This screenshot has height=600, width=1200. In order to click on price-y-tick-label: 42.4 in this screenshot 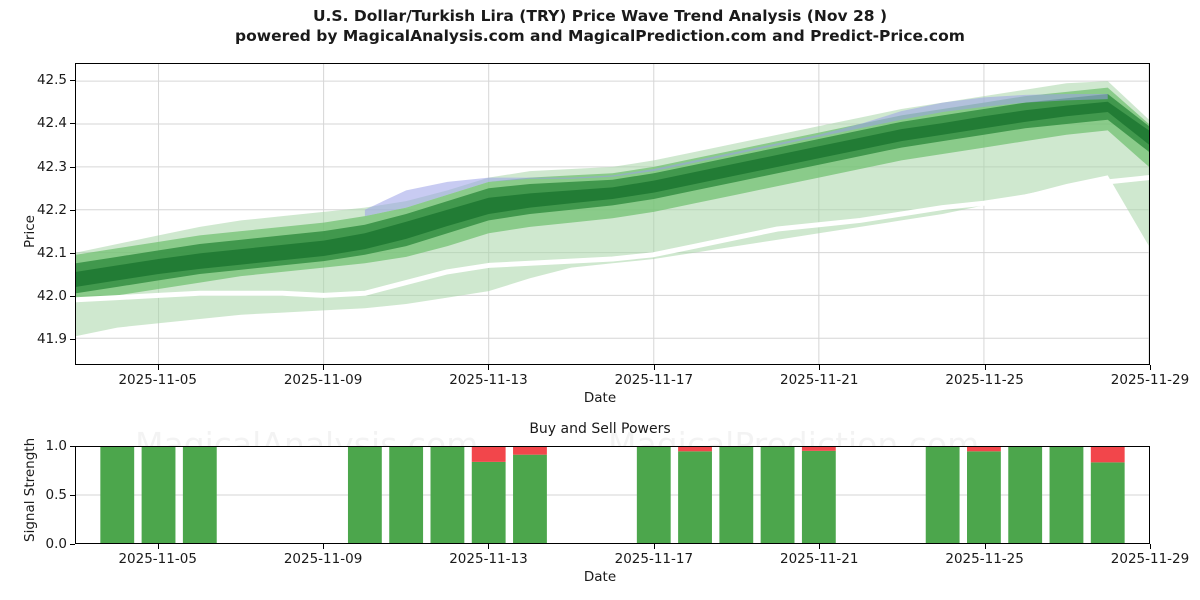, I will do `click(51, 123)`.